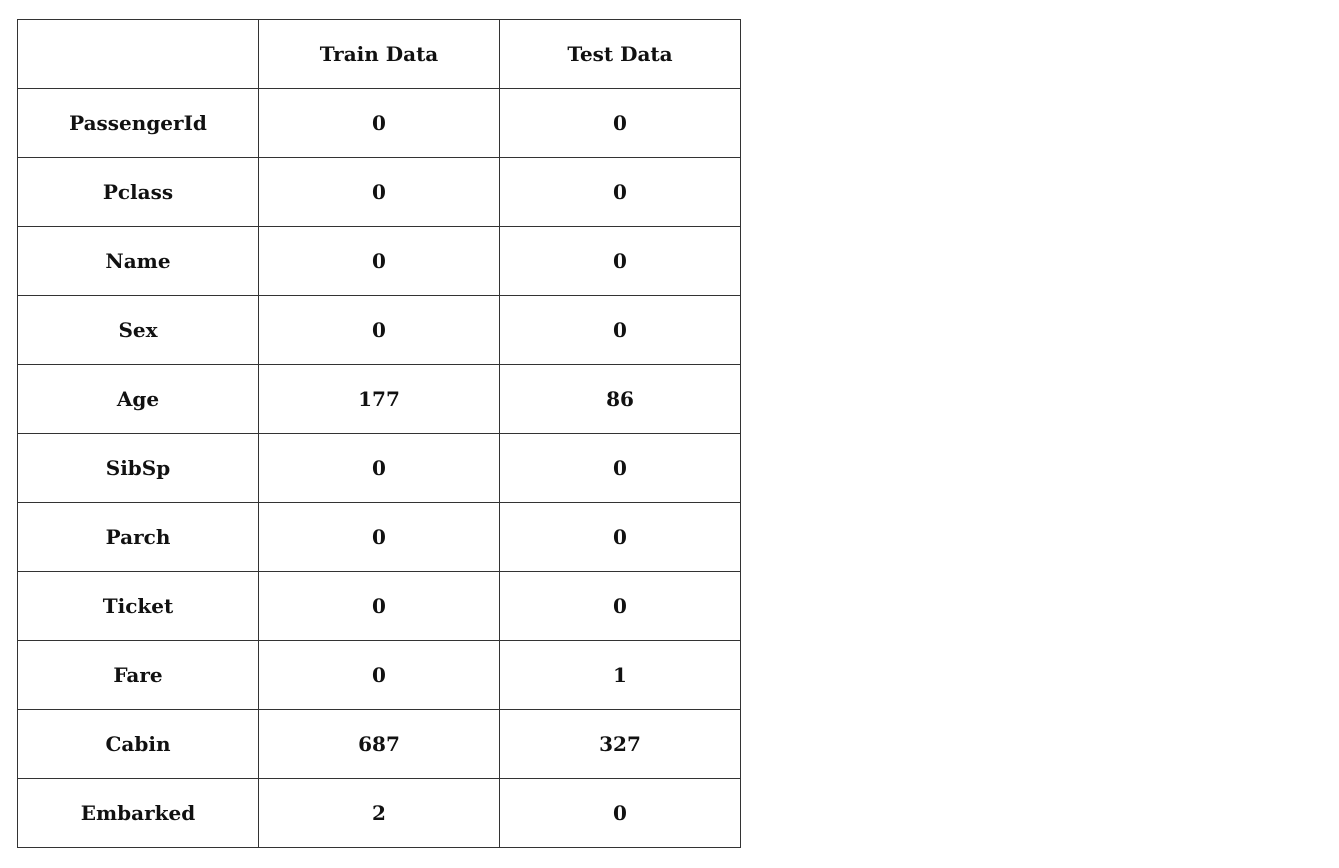  Describe the element at coordinates (138, 123) in the screenshot. I see `row-label-cell: PassengerId` at that location.